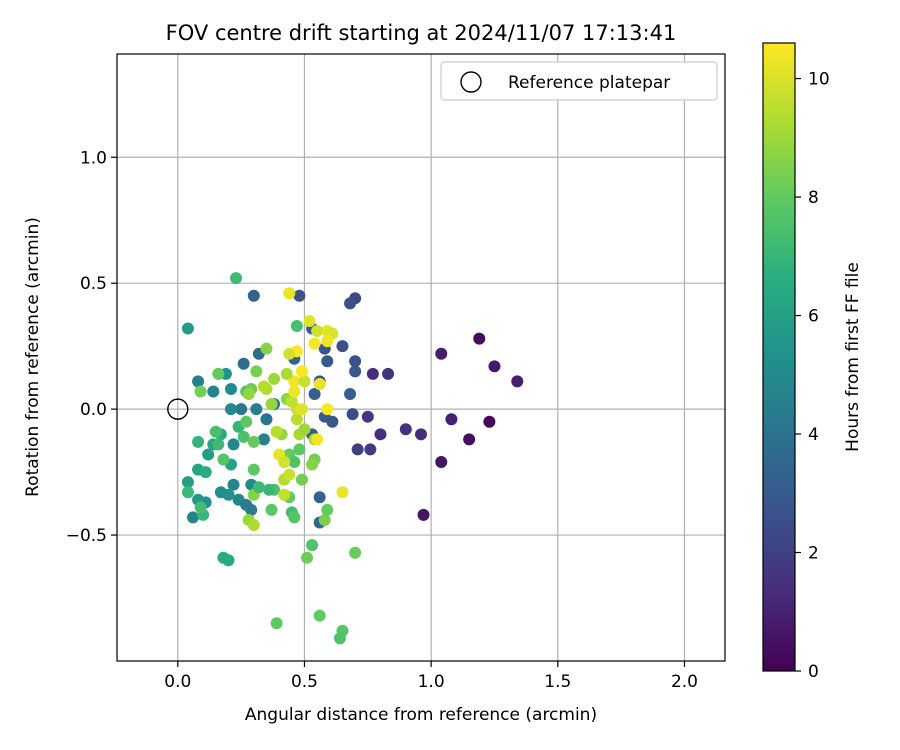 The width and height of the screenshot is (900, 750). Describe the element at coordinates (93, 158) in the screenshot. I see `y-tick-label: 1.0` at that location.